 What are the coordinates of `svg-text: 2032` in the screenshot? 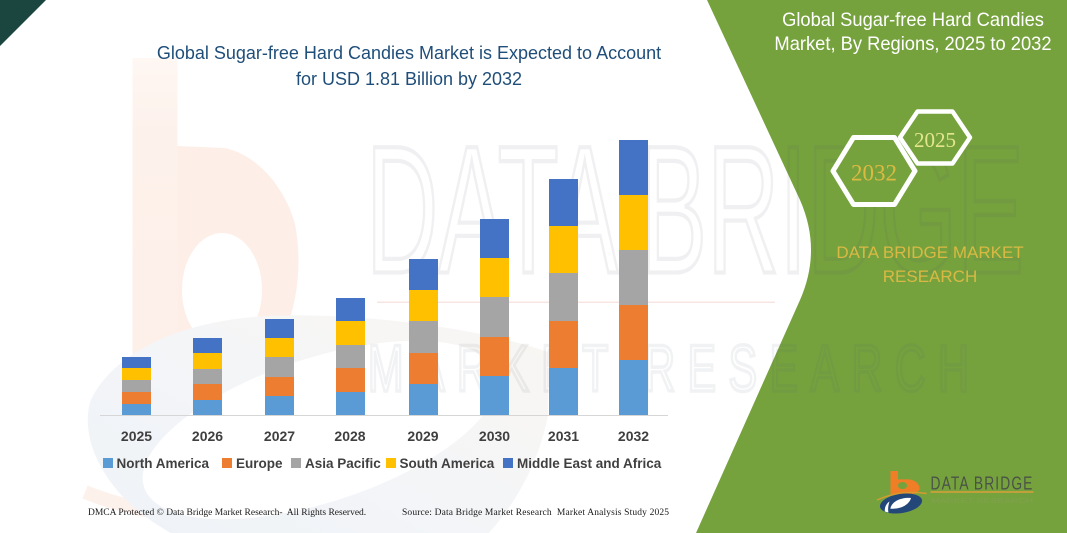 It's located at (874, 173).